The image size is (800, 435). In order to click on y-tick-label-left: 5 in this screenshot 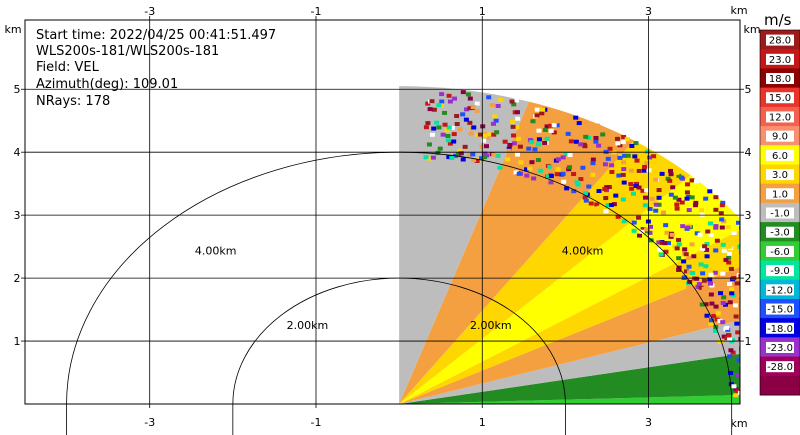, I will do `click(17, 89)`.